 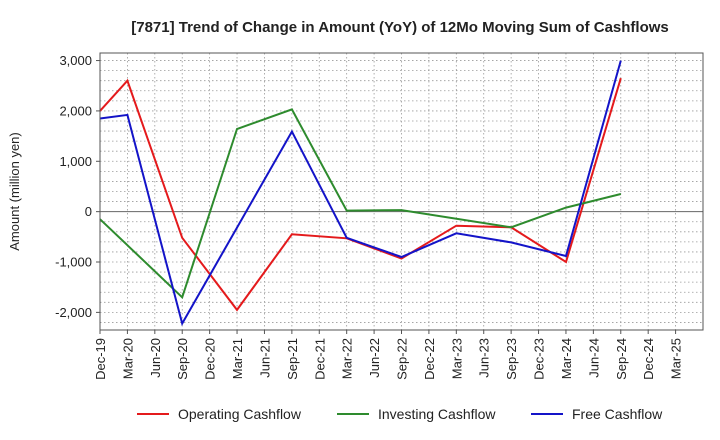 I want to click on x-tick-label: Jun-22, so click(x=374, y=358).